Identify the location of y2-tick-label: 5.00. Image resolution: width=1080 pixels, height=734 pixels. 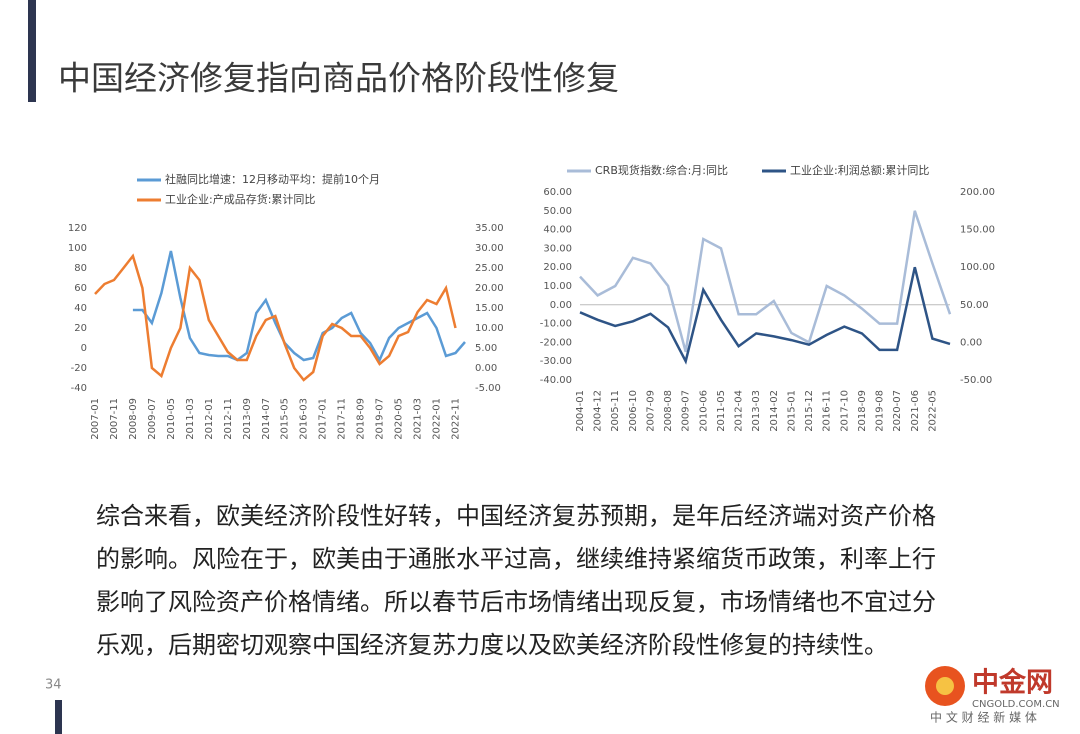
(486, 348).